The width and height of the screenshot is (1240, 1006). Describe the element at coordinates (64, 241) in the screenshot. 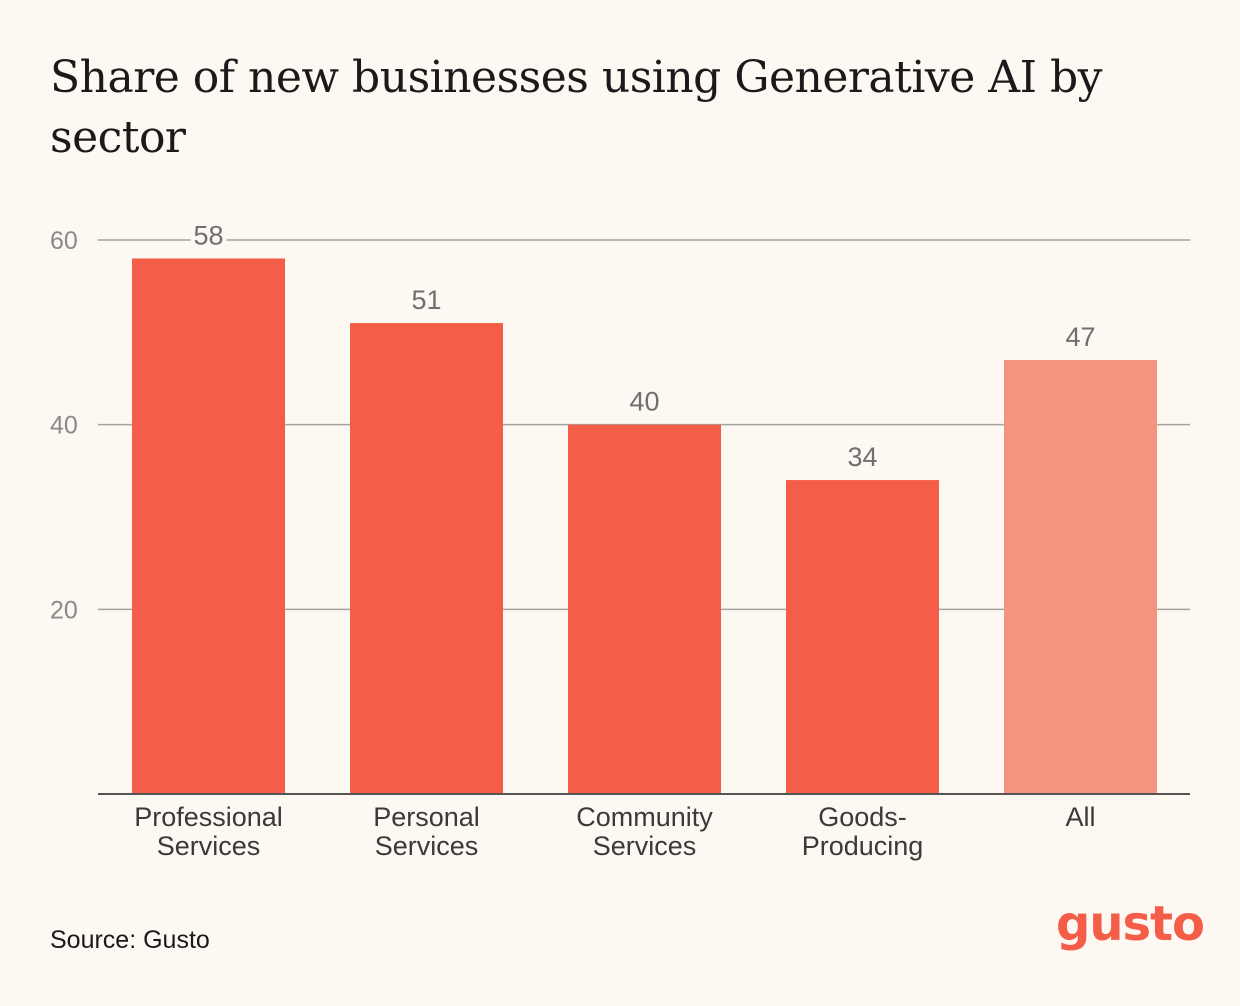

I see `y-tick-label: 60` at that location.